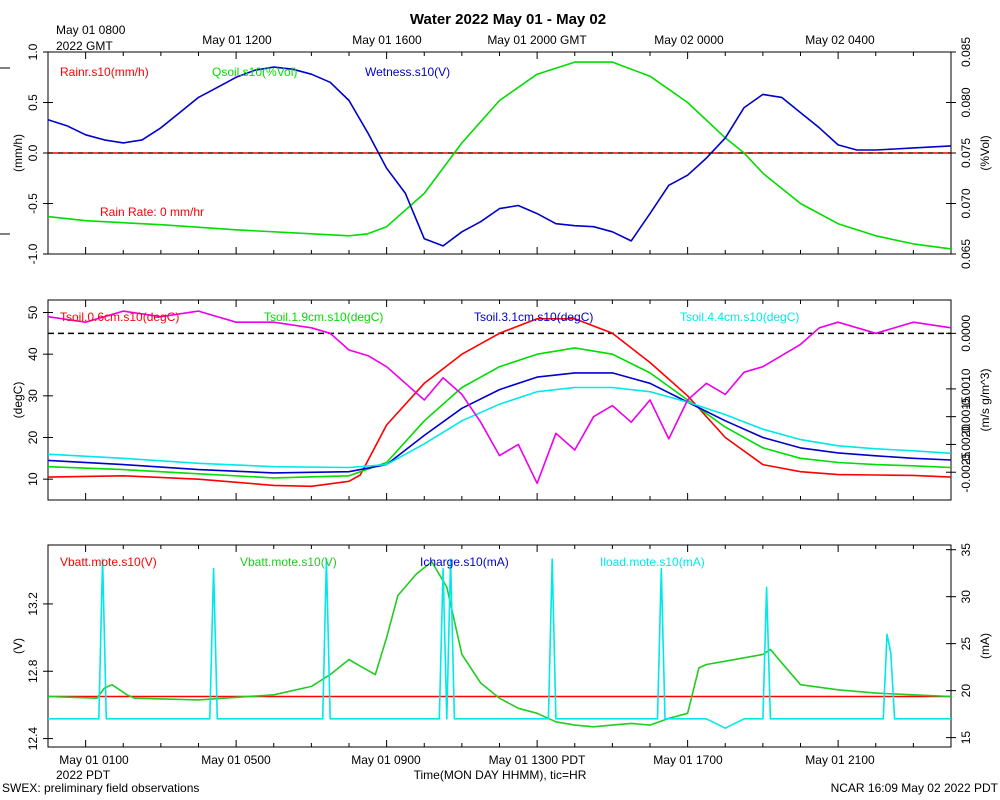 Image resolution: width=1000 pixels, height=800 pixels. I want to click on legend-label: Wetness.s10(V), so click(407, 72).